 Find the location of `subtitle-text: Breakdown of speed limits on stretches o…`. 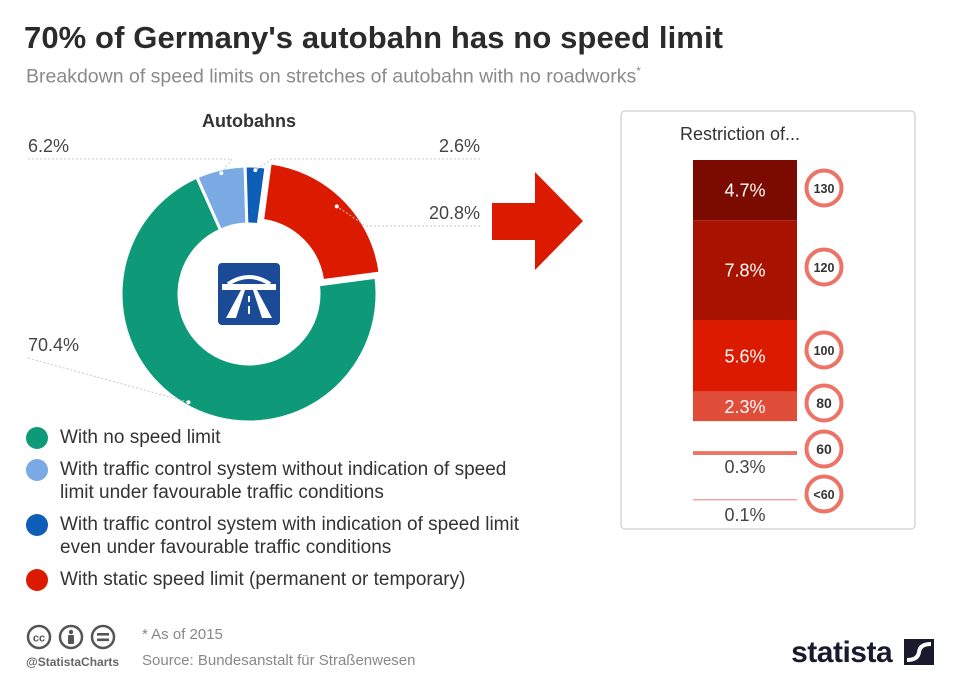

subtitle-text: Breakdown of speed limits on stretches o… is located at coordinates (331, 76).